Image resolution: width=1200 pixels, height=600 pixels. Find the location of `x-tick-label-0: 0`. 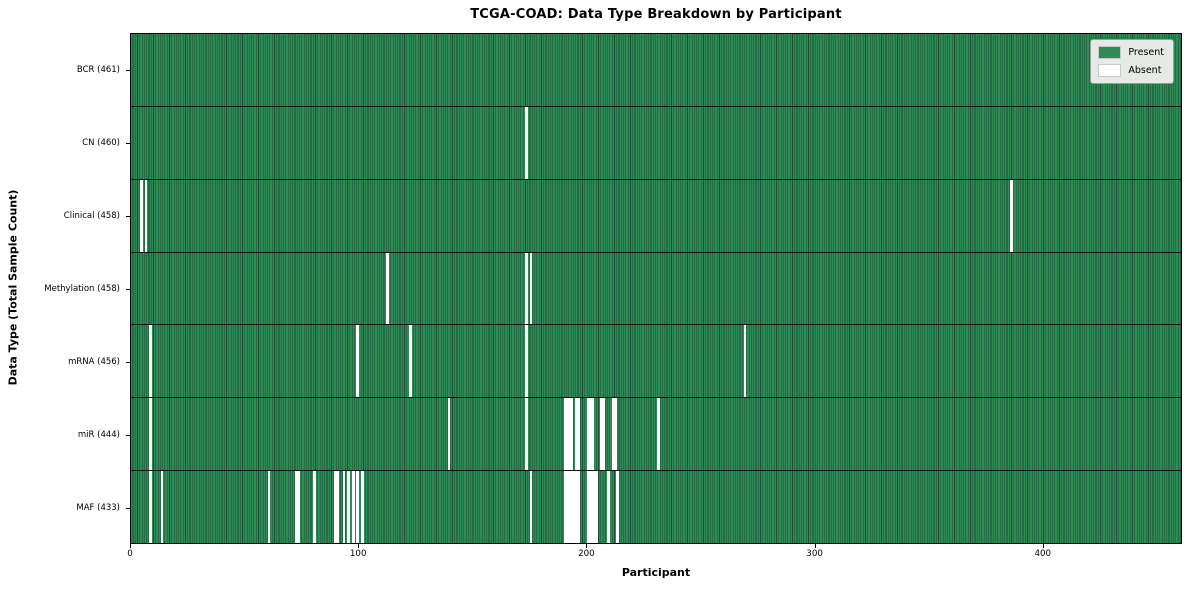

x-tick-label-0: 0 is located at coordinates (130, 554).